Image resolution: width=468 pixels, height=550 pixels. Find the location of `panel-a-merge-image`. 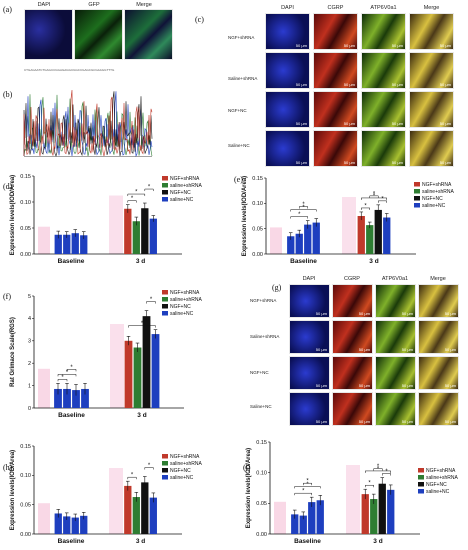

panel-a-merge-image is located at coordinates (148, 34).